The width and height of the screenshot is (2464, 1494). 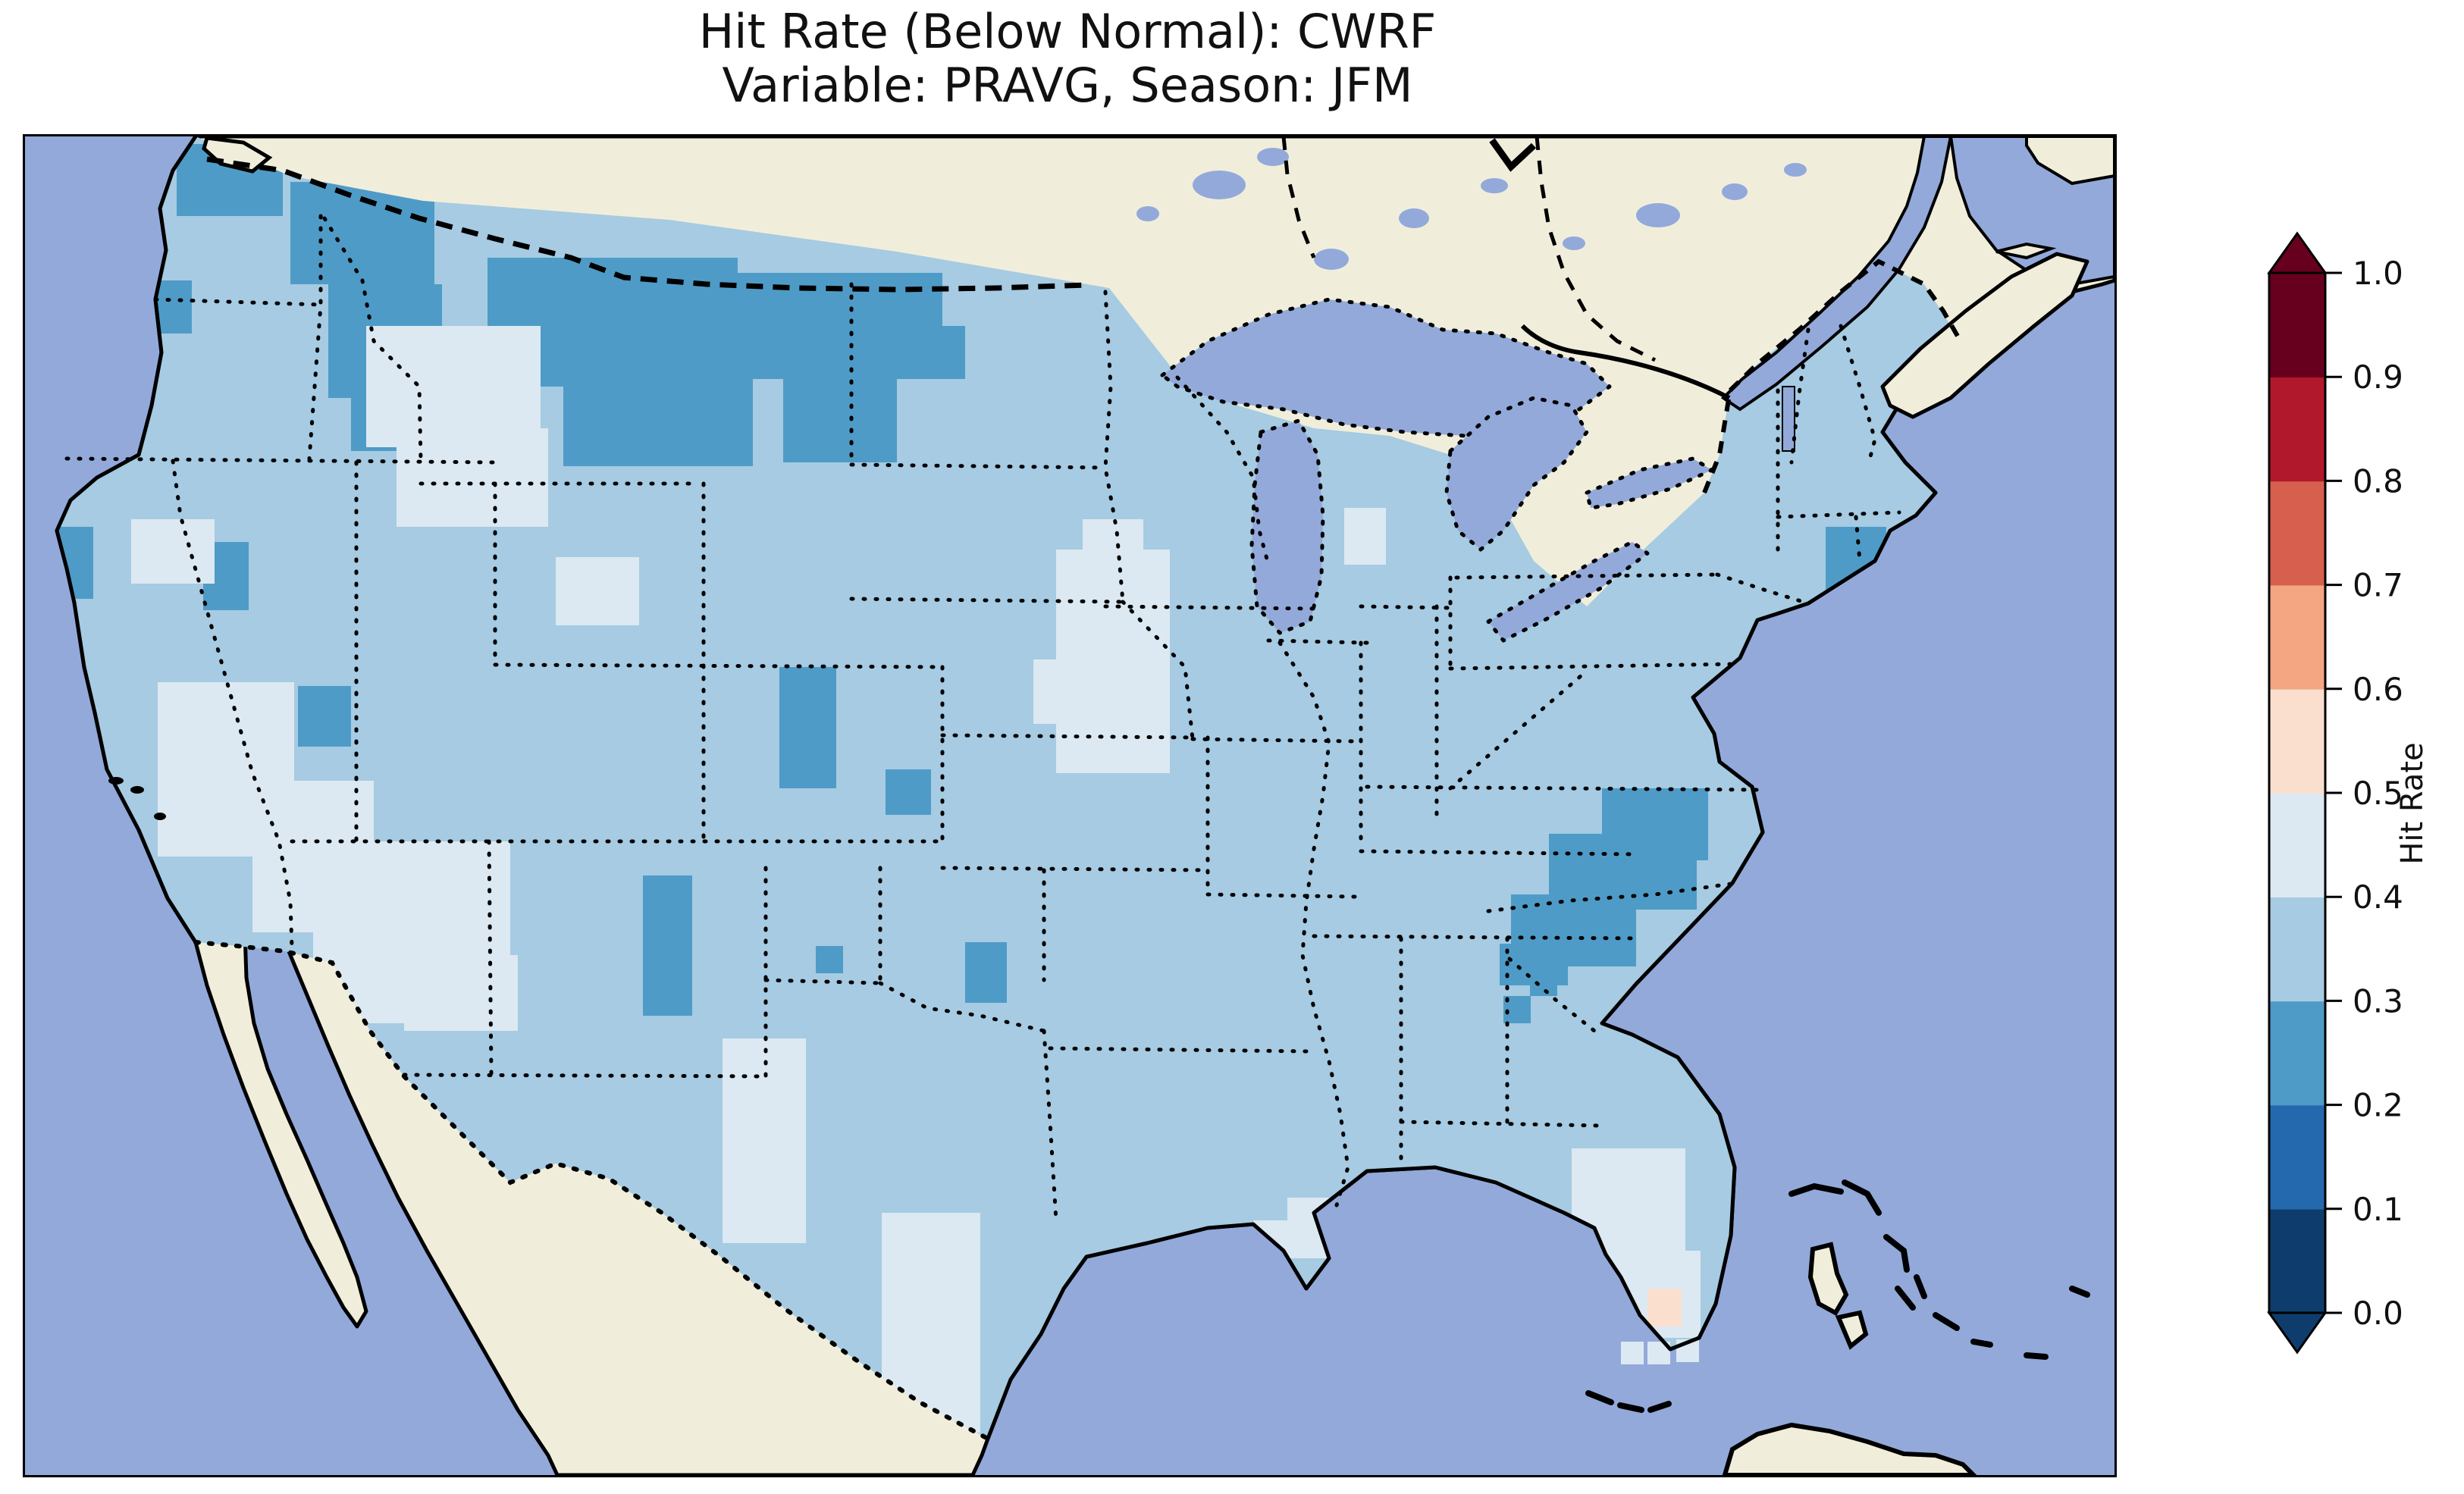 What do you see at coordinates (1789, 419) in the screenshot?
I see `lake-champlain` at bounding box center [1789, 419].